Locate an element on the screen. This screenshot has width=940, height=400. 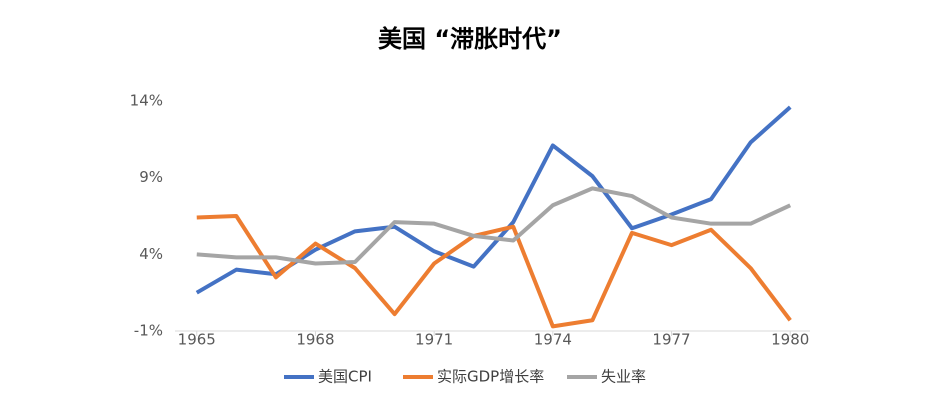
legend-label: 实际GDP增长率 is located at coordinates (490, 377).